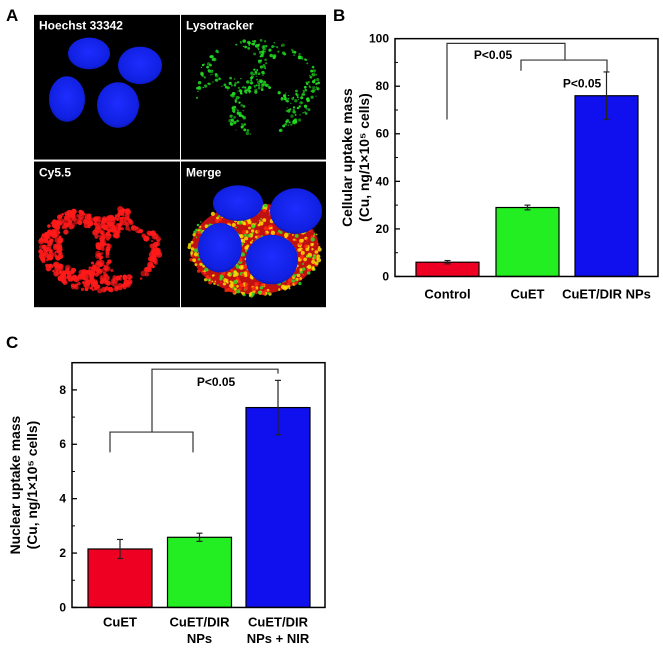 The height and width of the screenshot is (657, 663). Describe the element at coordinates (198, 485) in the screenshot. I see `plot-frame` at that location.